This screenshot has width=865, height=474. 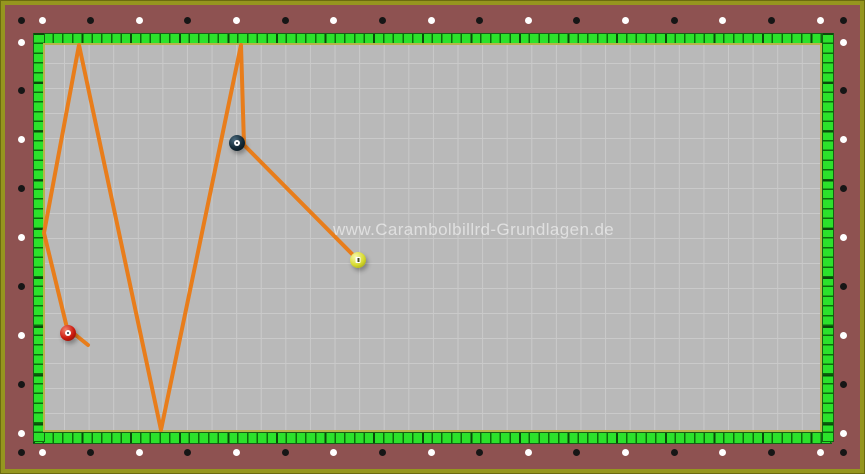 I want to click on cue-ball-yellow, so click(x=358, y=260).